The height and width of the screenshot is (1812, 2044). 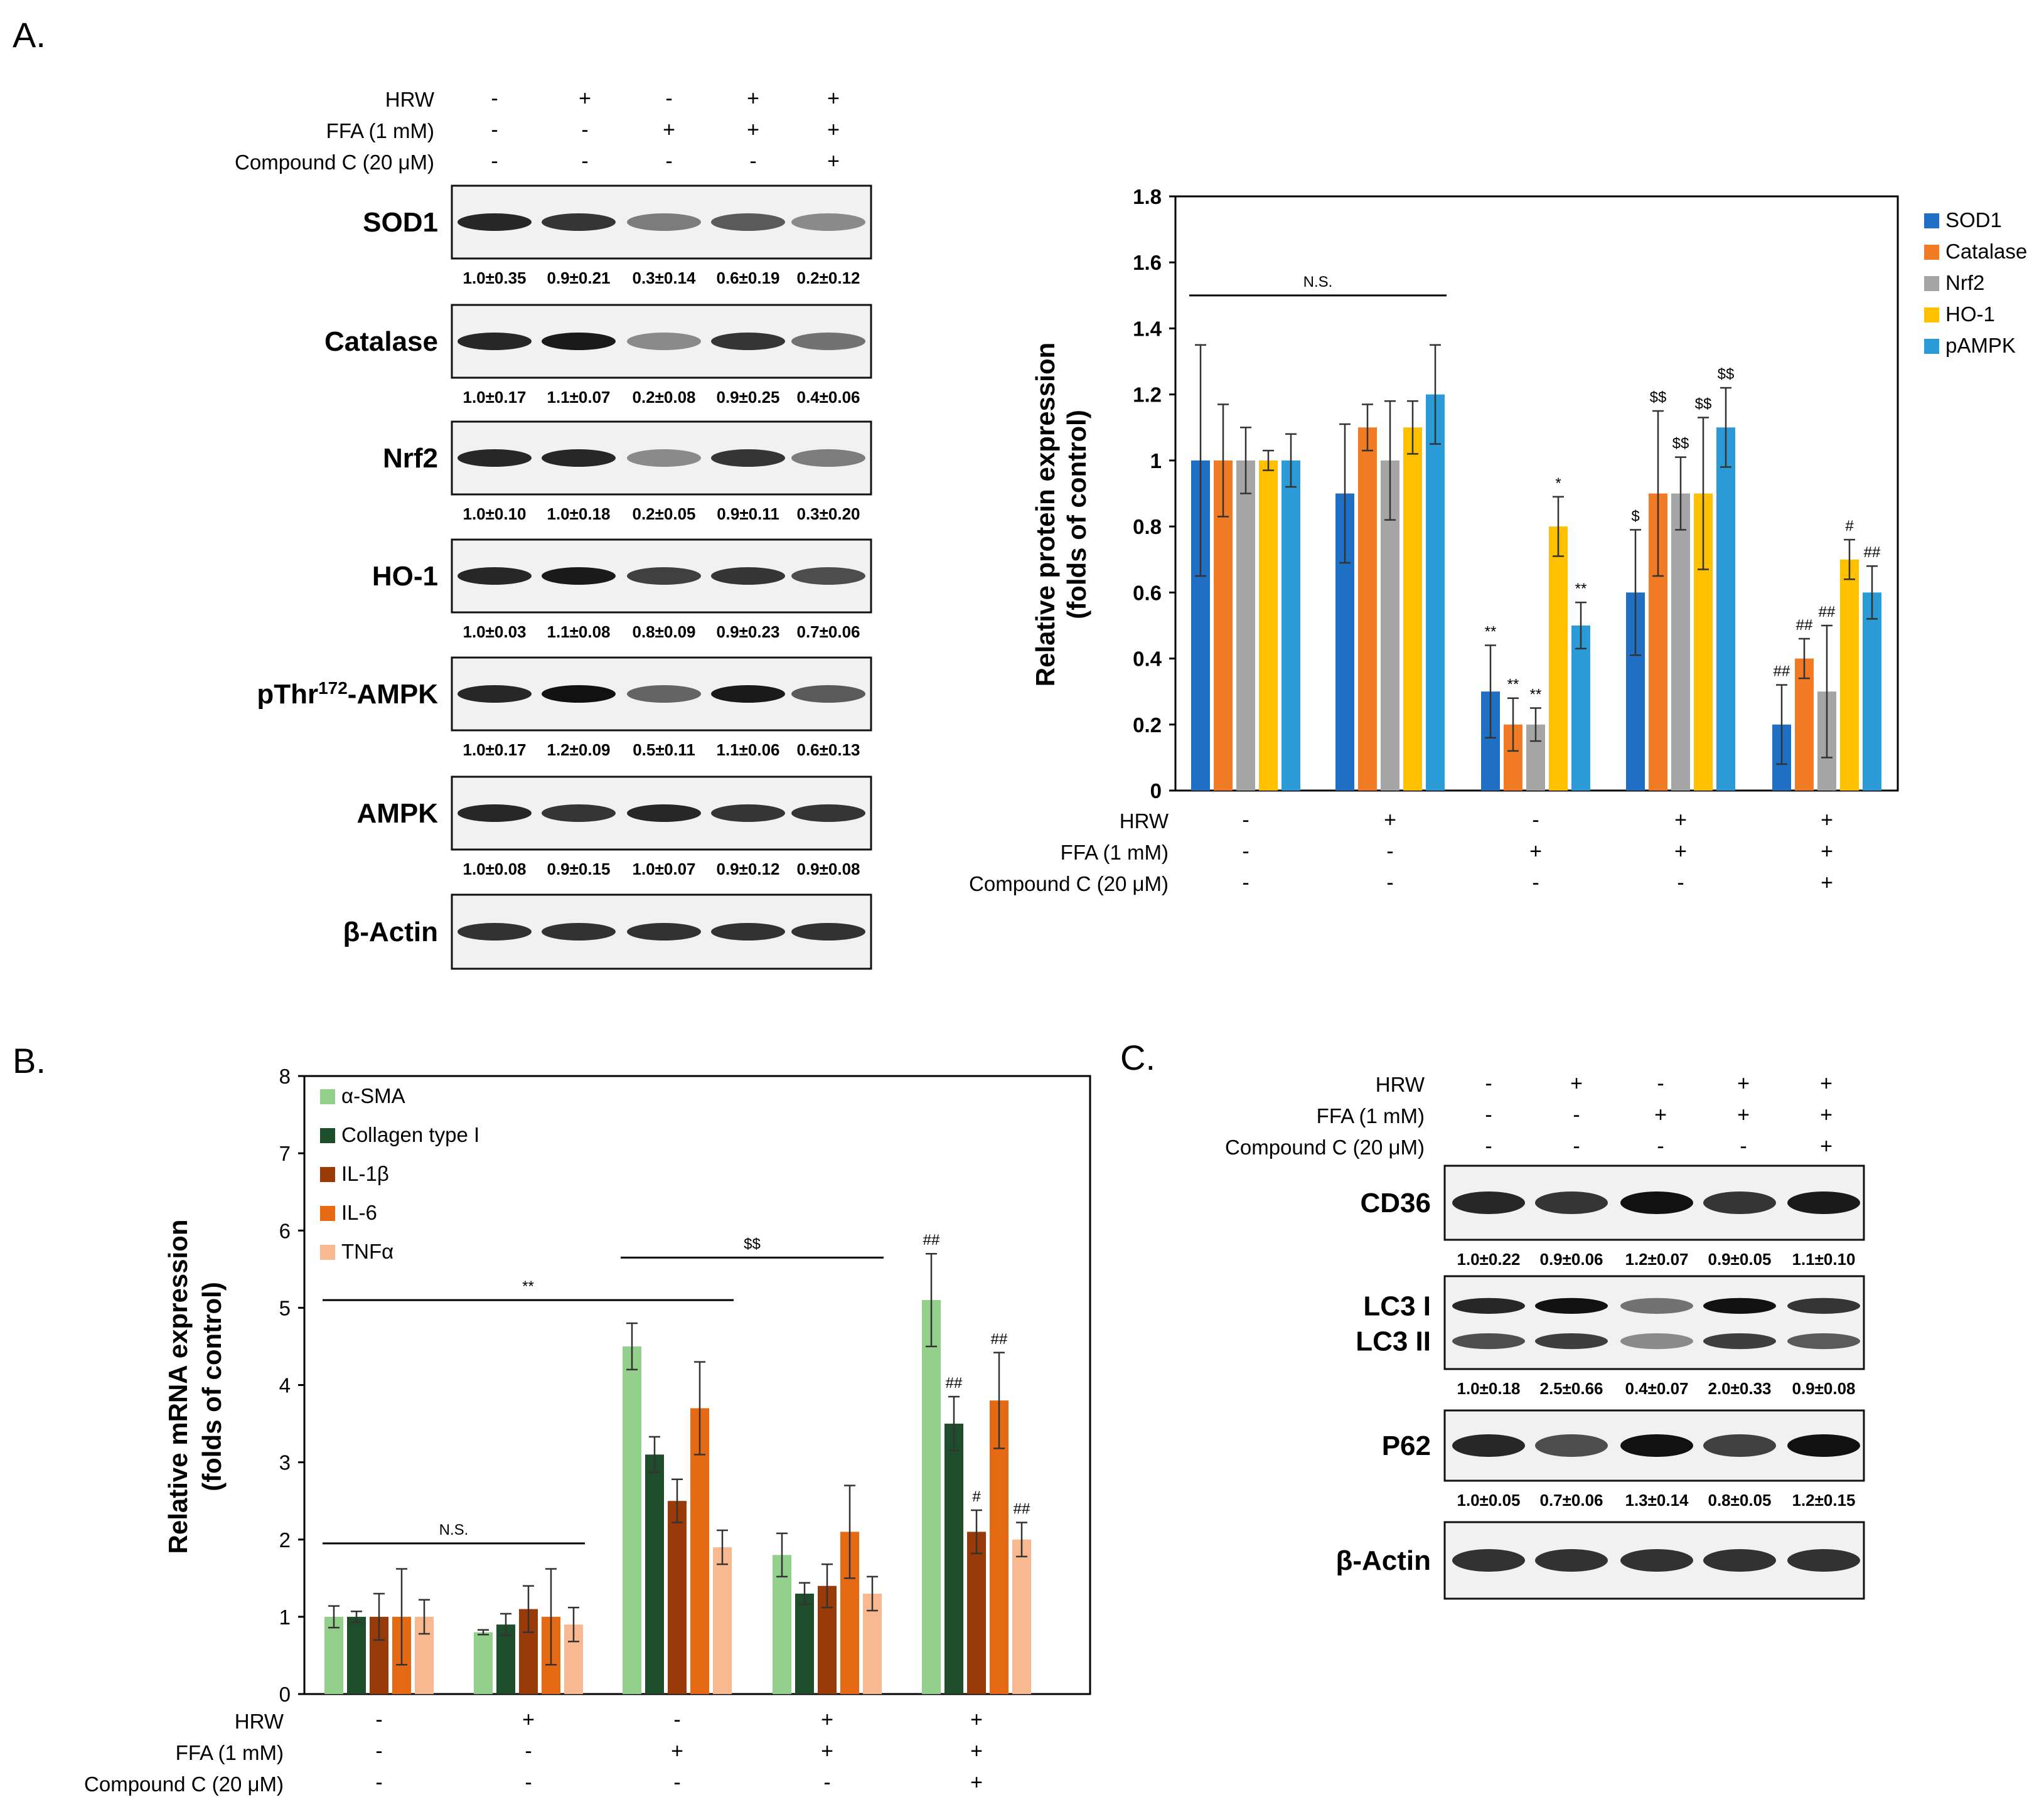 I want to click on chart-b-ylabel: Relative mRNA expression, so click(x=178, y=1387).